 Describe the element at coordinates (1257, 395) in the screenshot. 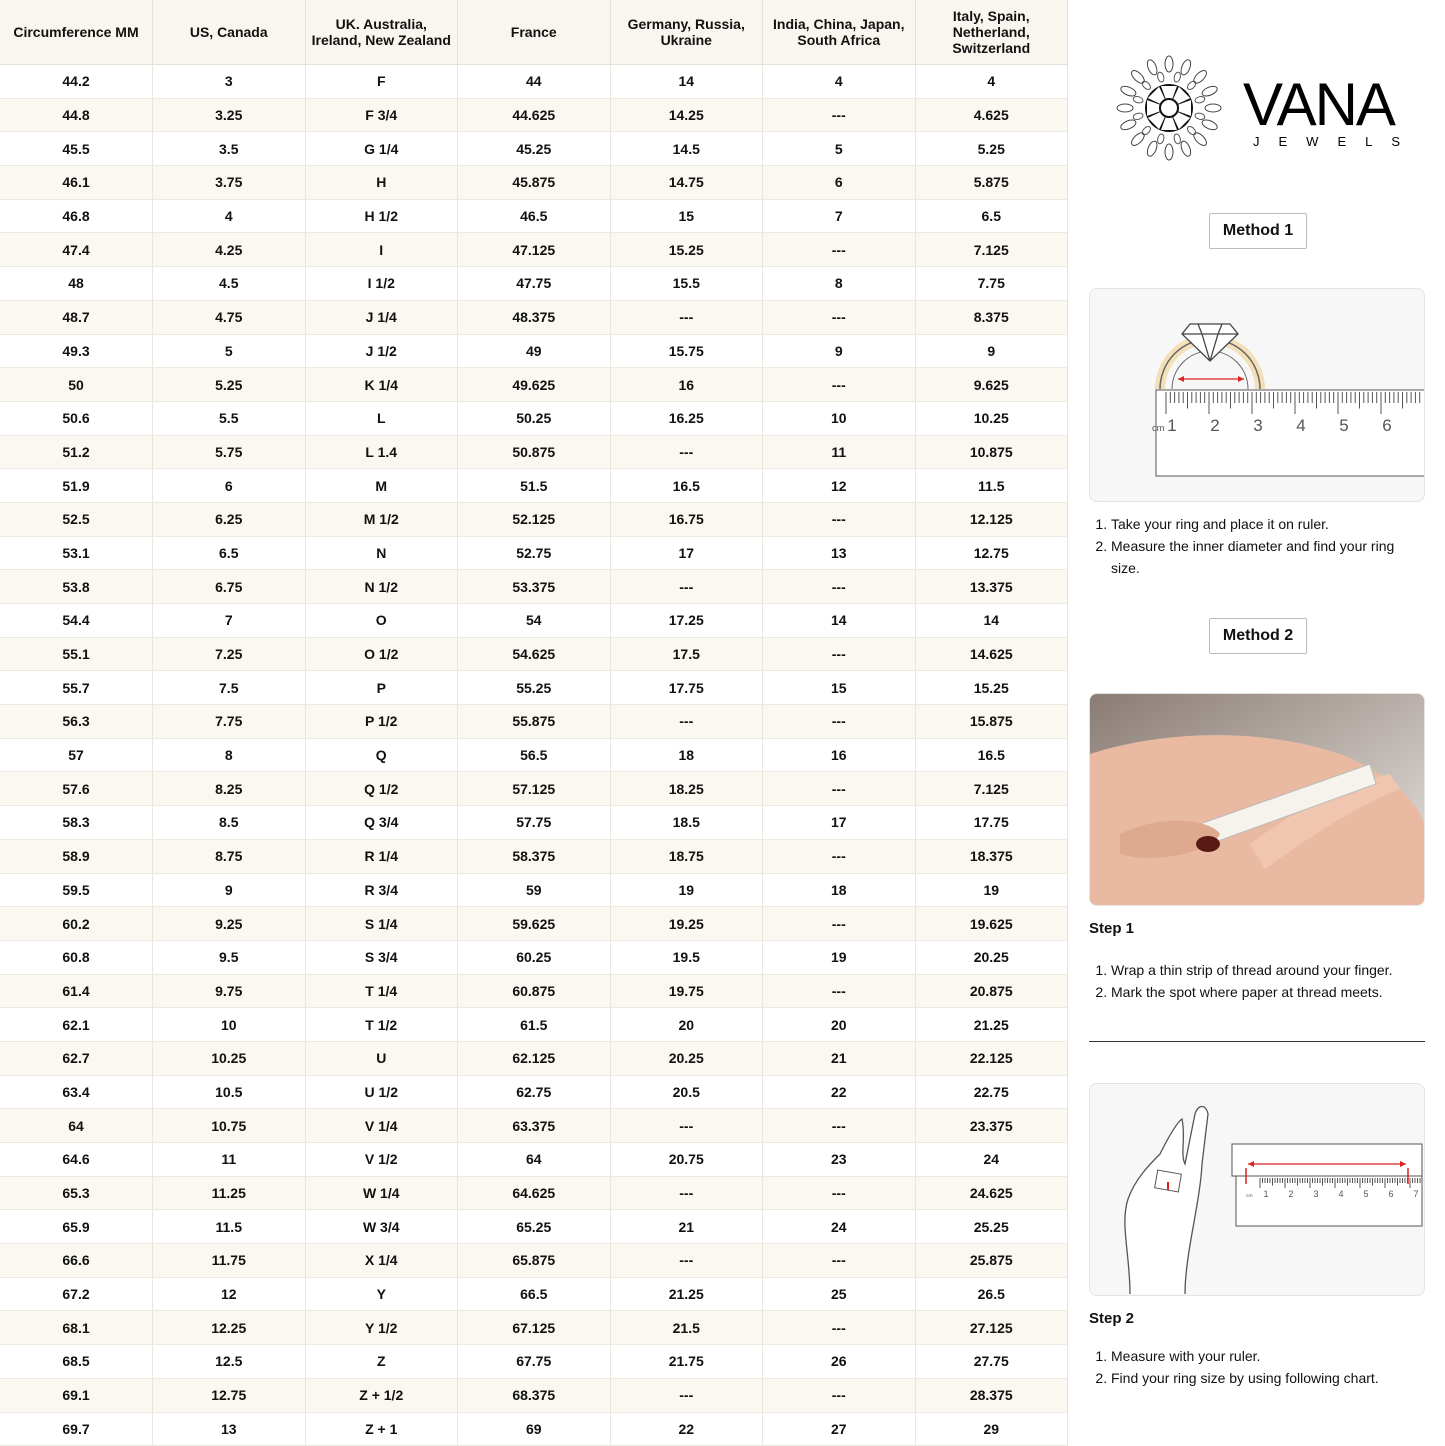

I see `illustration: cm 1 2 3 4 5 6` at that location.